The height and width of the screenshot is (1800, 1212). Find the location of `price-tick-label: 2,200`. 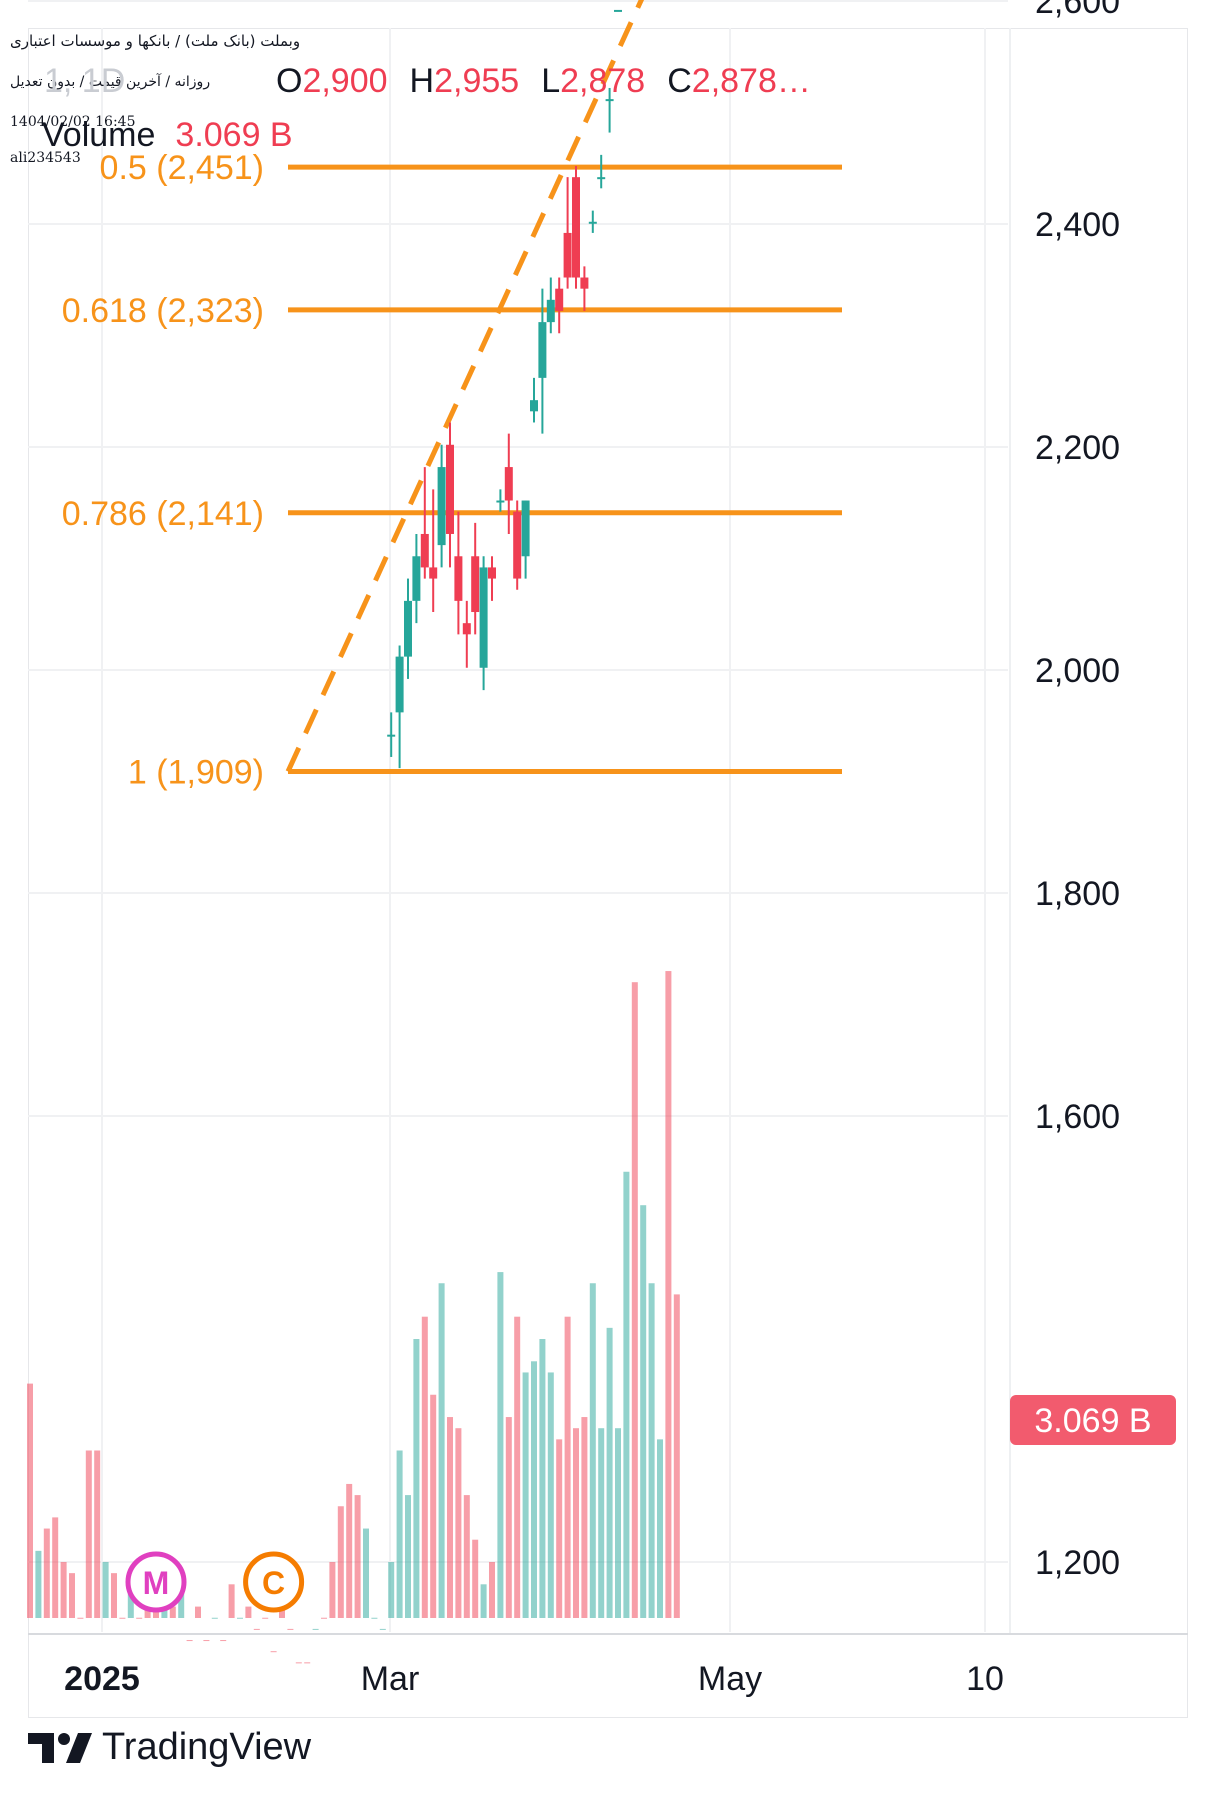

price-tick-label: 2,200 is located at coordinates (1077, 448).